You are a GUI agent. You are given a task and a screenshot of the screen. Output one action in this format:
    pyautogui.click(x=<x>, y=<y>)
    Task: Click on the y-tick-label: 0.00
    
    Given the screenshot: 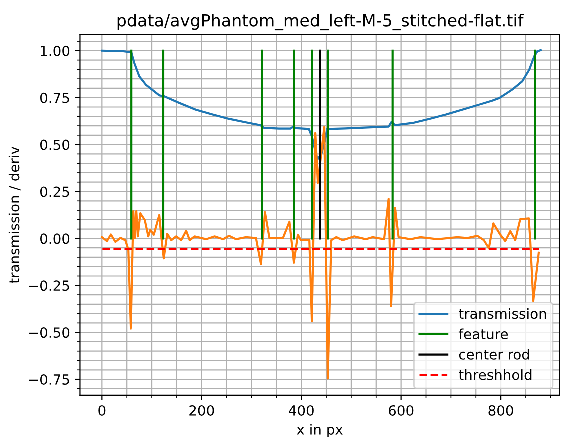 What is the action you would take?
    pyautogui.click(x=55, y=239)
    